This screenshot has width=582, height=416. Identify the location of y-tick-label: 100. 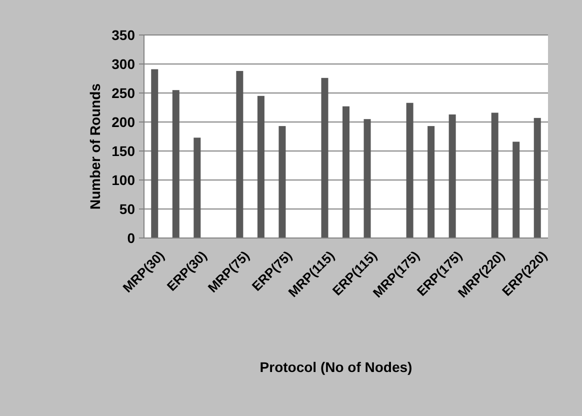
(124, 180).